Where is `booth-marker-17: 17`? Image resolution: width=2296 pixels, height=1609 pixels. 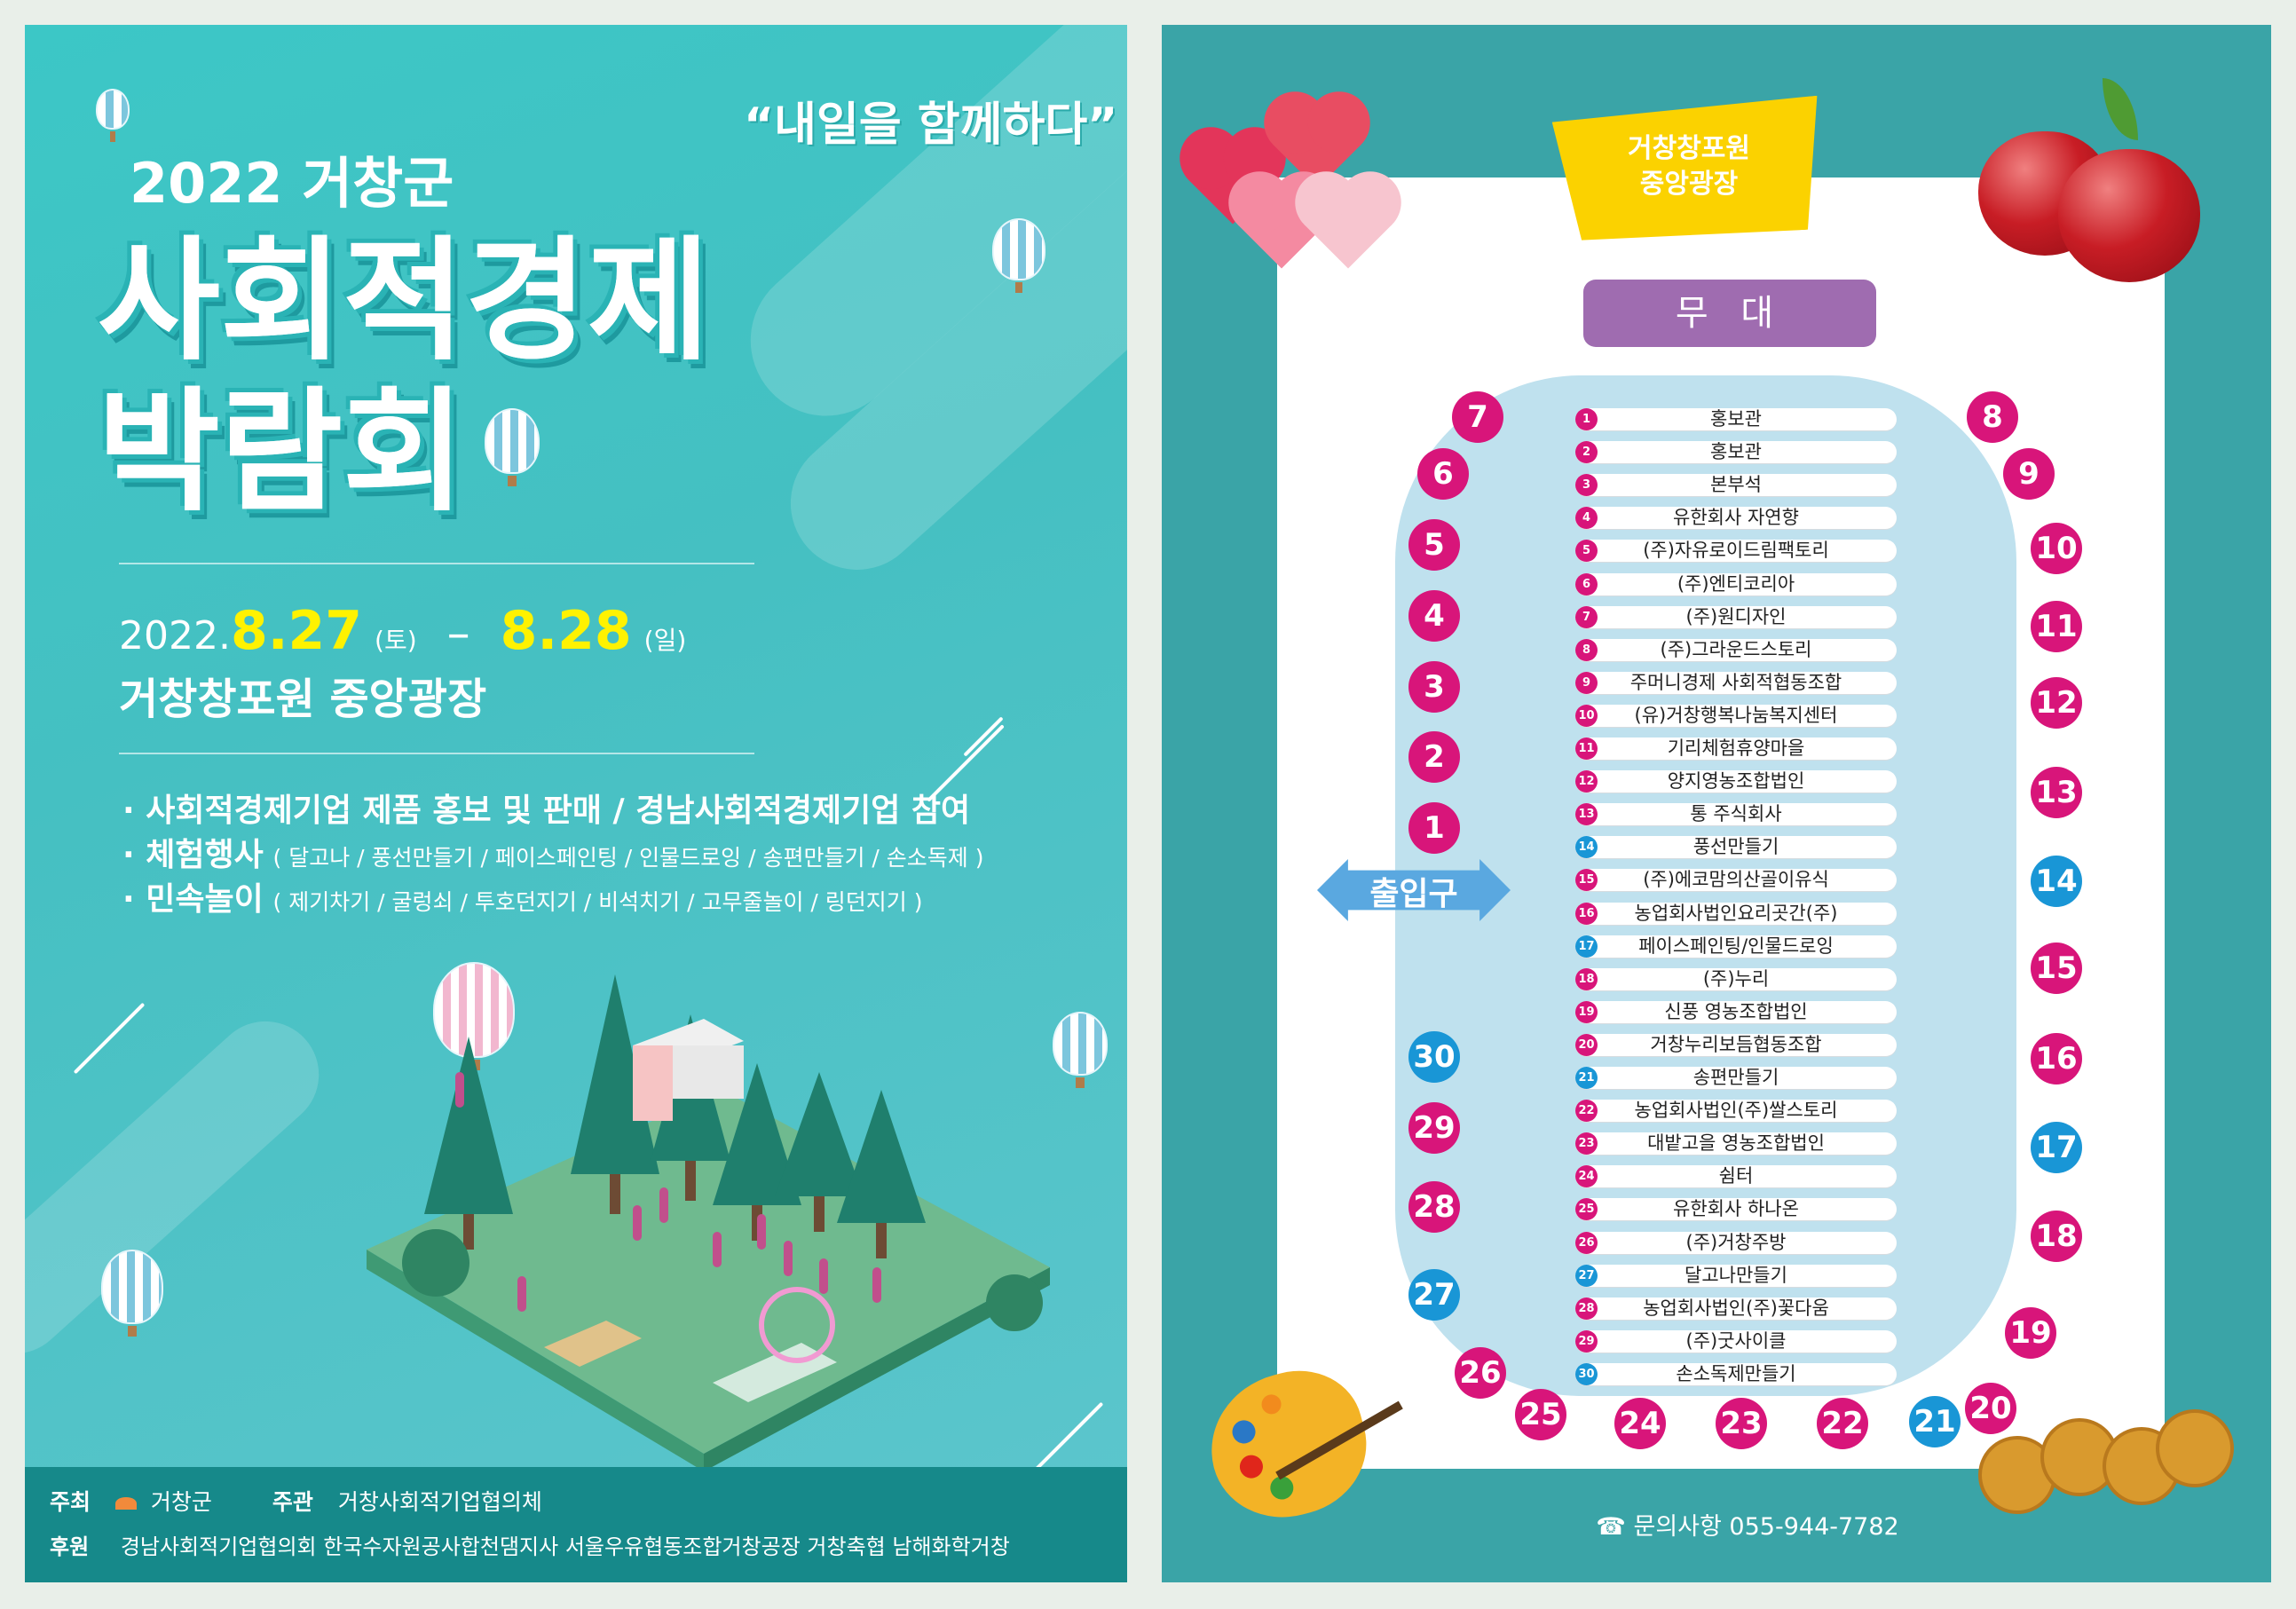 booth-marker-17: 17 is located at coordinates (2056, 1147).